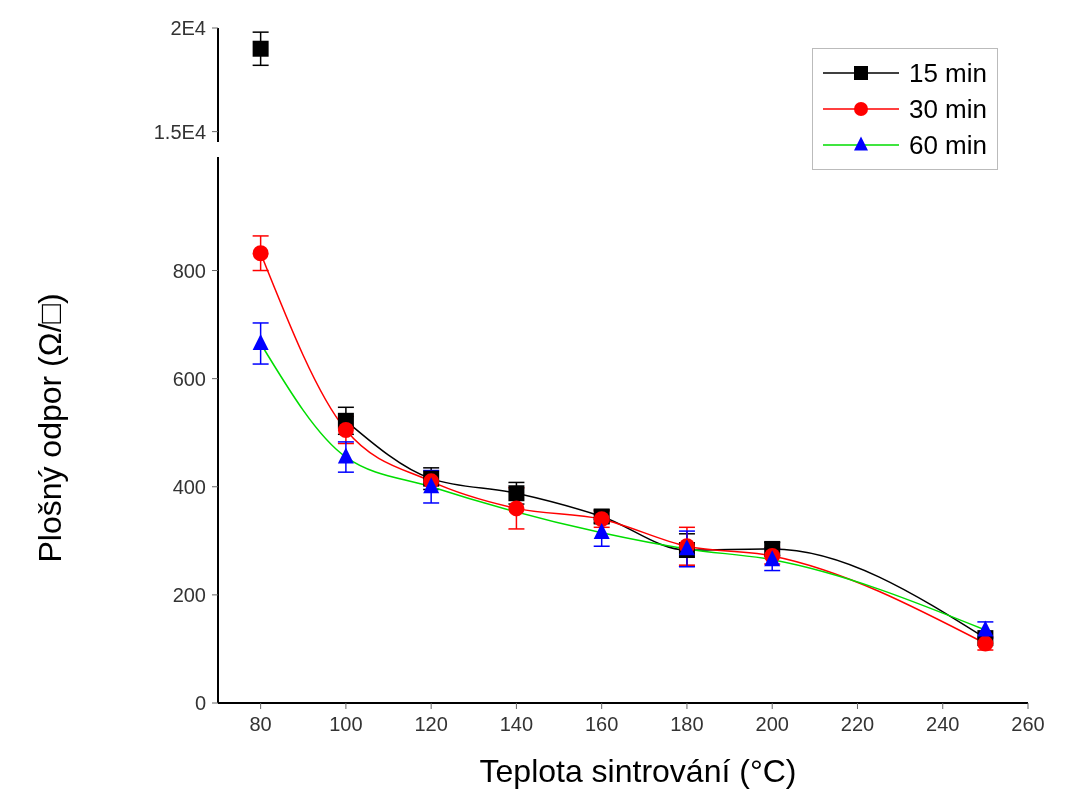 The width and height of the screenshot is (1067, 803). What do you see at coordinates (602, 724) in the screenshot?
I see `x-tick-label: 160` at bounding box center [602, 724].